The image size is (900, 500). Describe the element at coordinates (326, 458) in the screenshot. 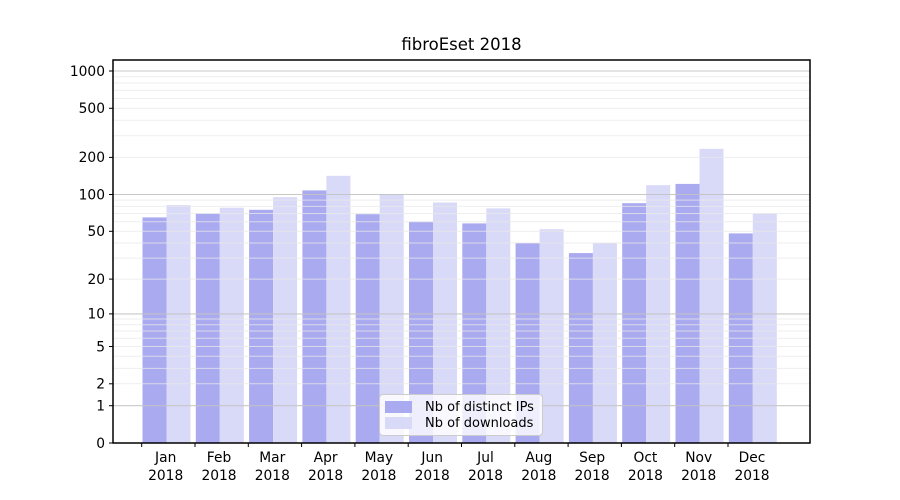

I see `x-tick-label-month: Apr` at that location.